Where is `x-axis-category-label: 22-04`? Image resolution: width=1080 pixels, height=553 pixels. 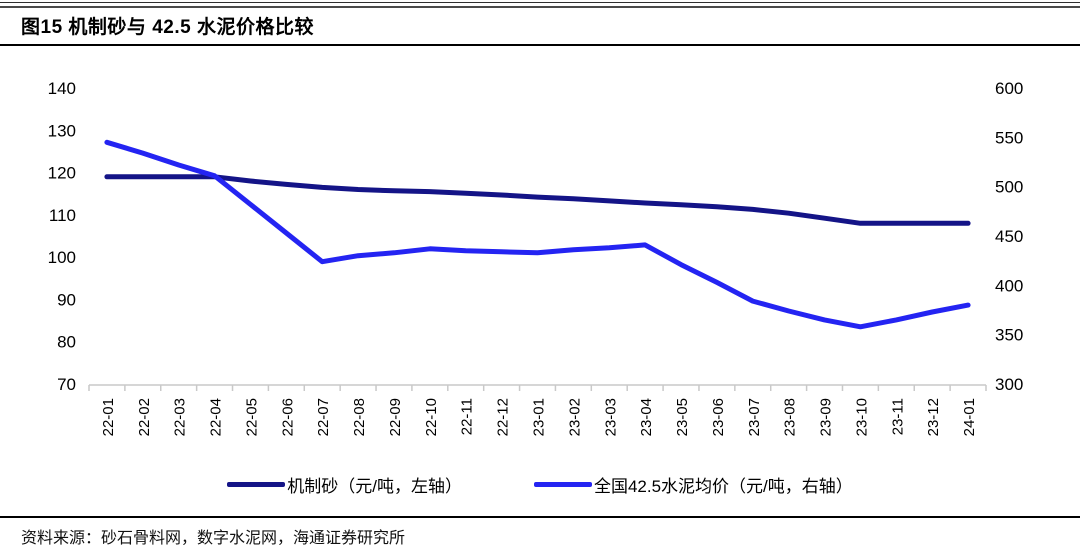
x-axis-category-label: 22-04 is located at coordinates (216, 417).